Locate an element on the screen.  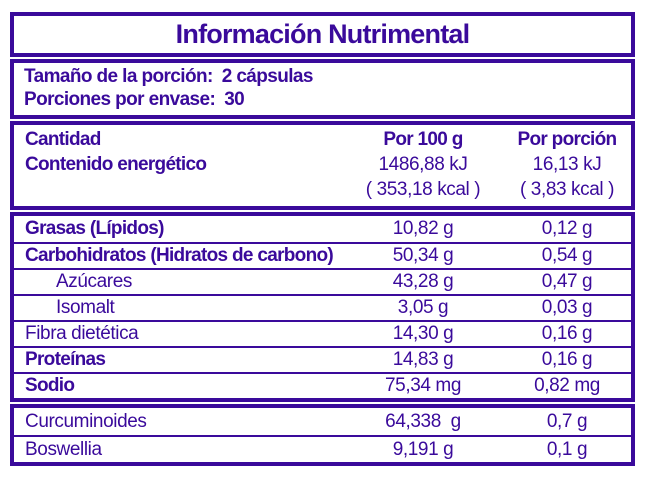
serving-size-line: Tamaño de la porción: 2 cápsulas is located at coordinates (322, 76).